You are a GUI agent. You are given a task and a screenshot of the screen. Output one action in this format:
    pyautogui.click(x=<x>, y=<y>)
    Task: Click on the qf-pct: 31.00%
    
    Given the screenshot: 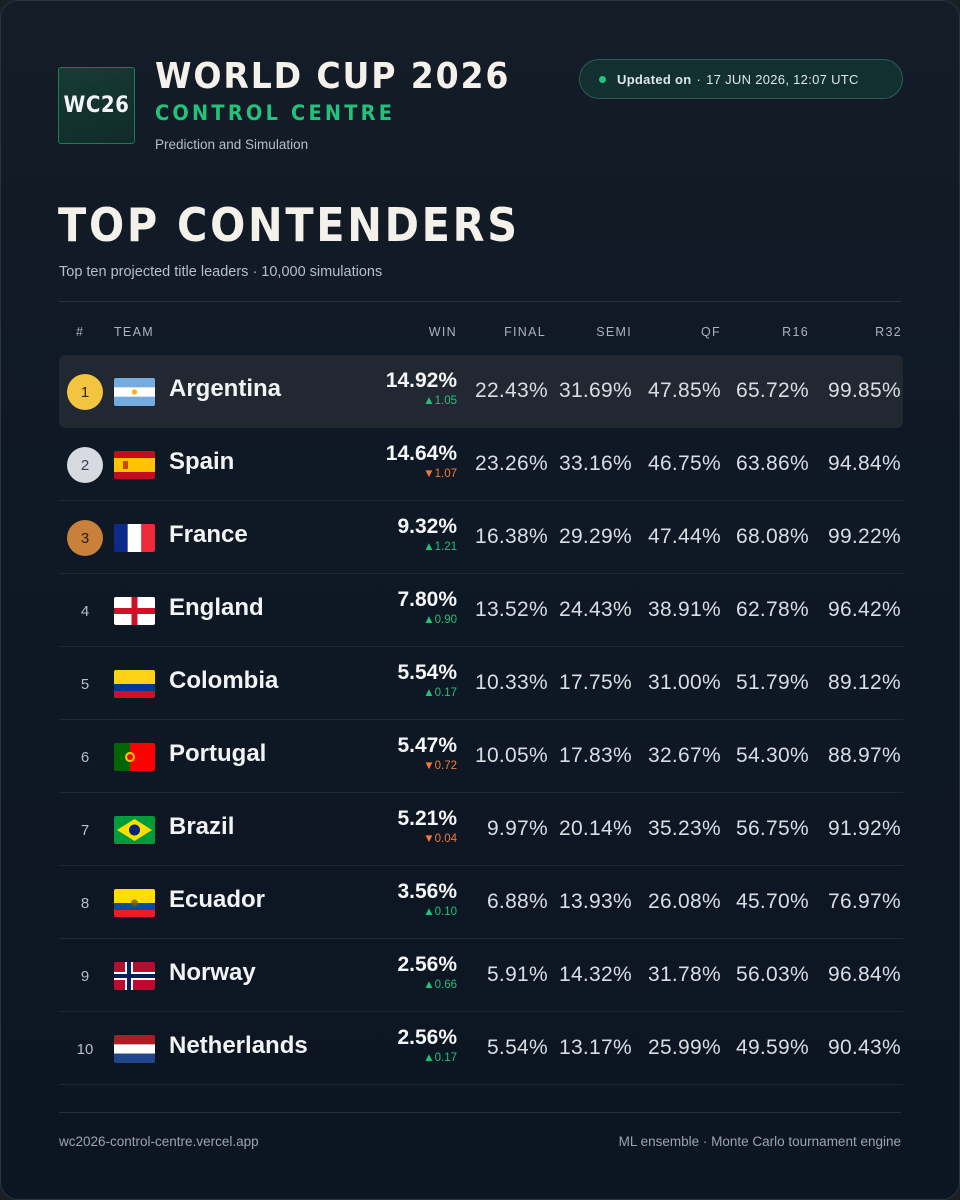 What is the action you would take?
    pyautogui.click(x=684, y=682)
    